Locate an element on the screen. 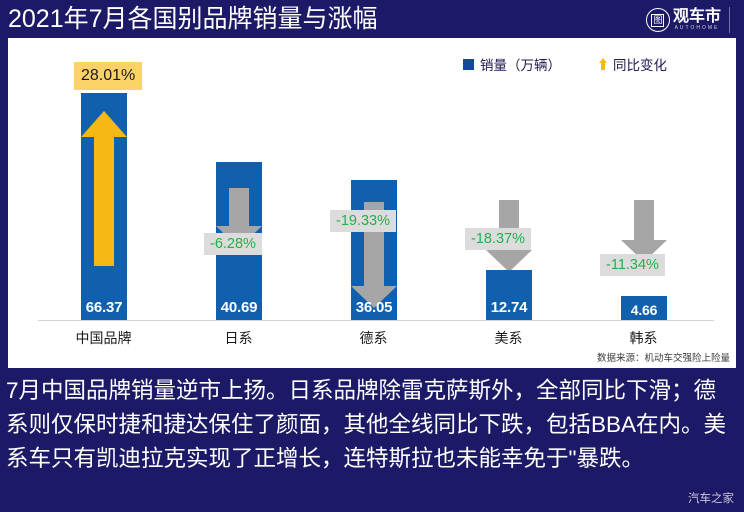 This screenshot has height=512, width=744. logo-wordmark: 观车市 AUTOHOME is located at coordinates (697, 20).